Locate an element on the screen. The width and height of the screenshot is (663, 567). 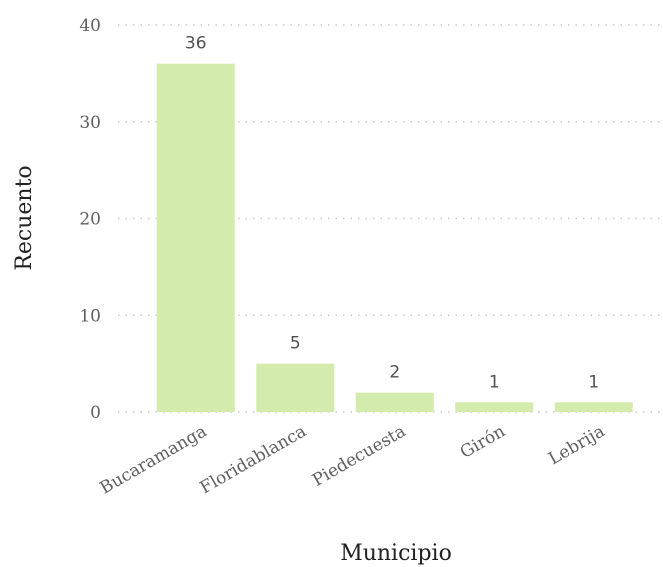
bar-lebrija is located at coordinates (593, 407).